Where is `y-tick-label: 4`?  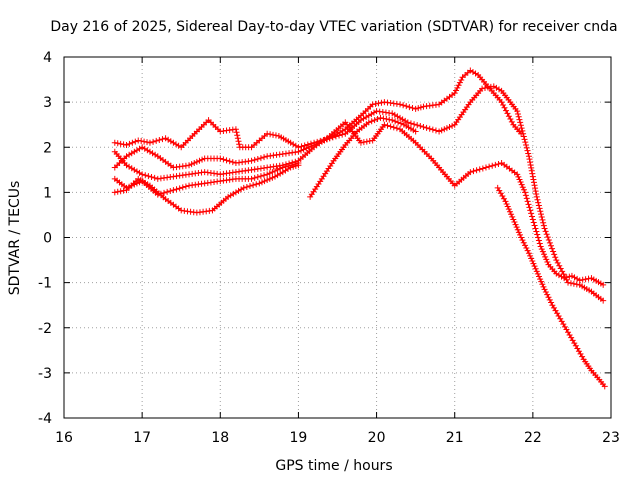
y-tick-label: 4 is located at coordinates (47, 58).